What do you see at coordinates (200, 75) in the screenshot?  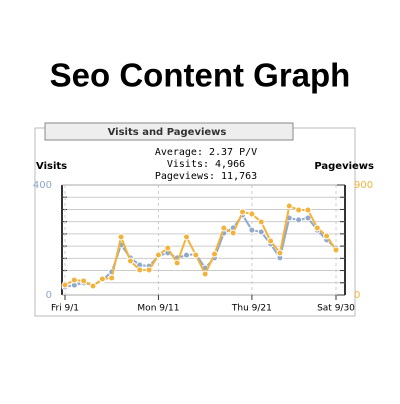 I see `page-title: Seo Content Graph` at bounding box center [200, 75].